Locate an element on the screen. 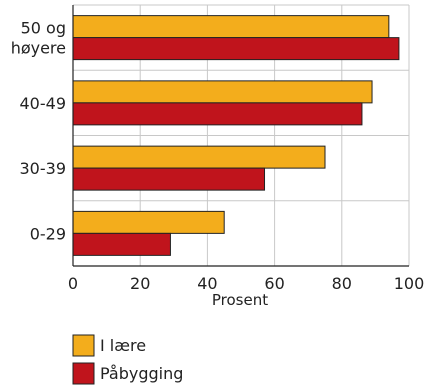 Image resolution: width=426 pixels, height=386 pixels. category-label-0-1: høyere is located at coordinates (38, 48).